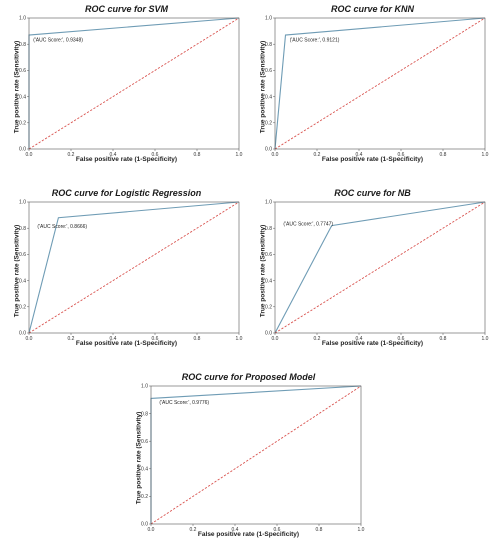 The height and width of the screenshot is (550, 497). Describe the element at coordinates (184, 403) in the screenshot. I see `auc-score-annotation: ('AUC Score:', 0.9776)` at that location.